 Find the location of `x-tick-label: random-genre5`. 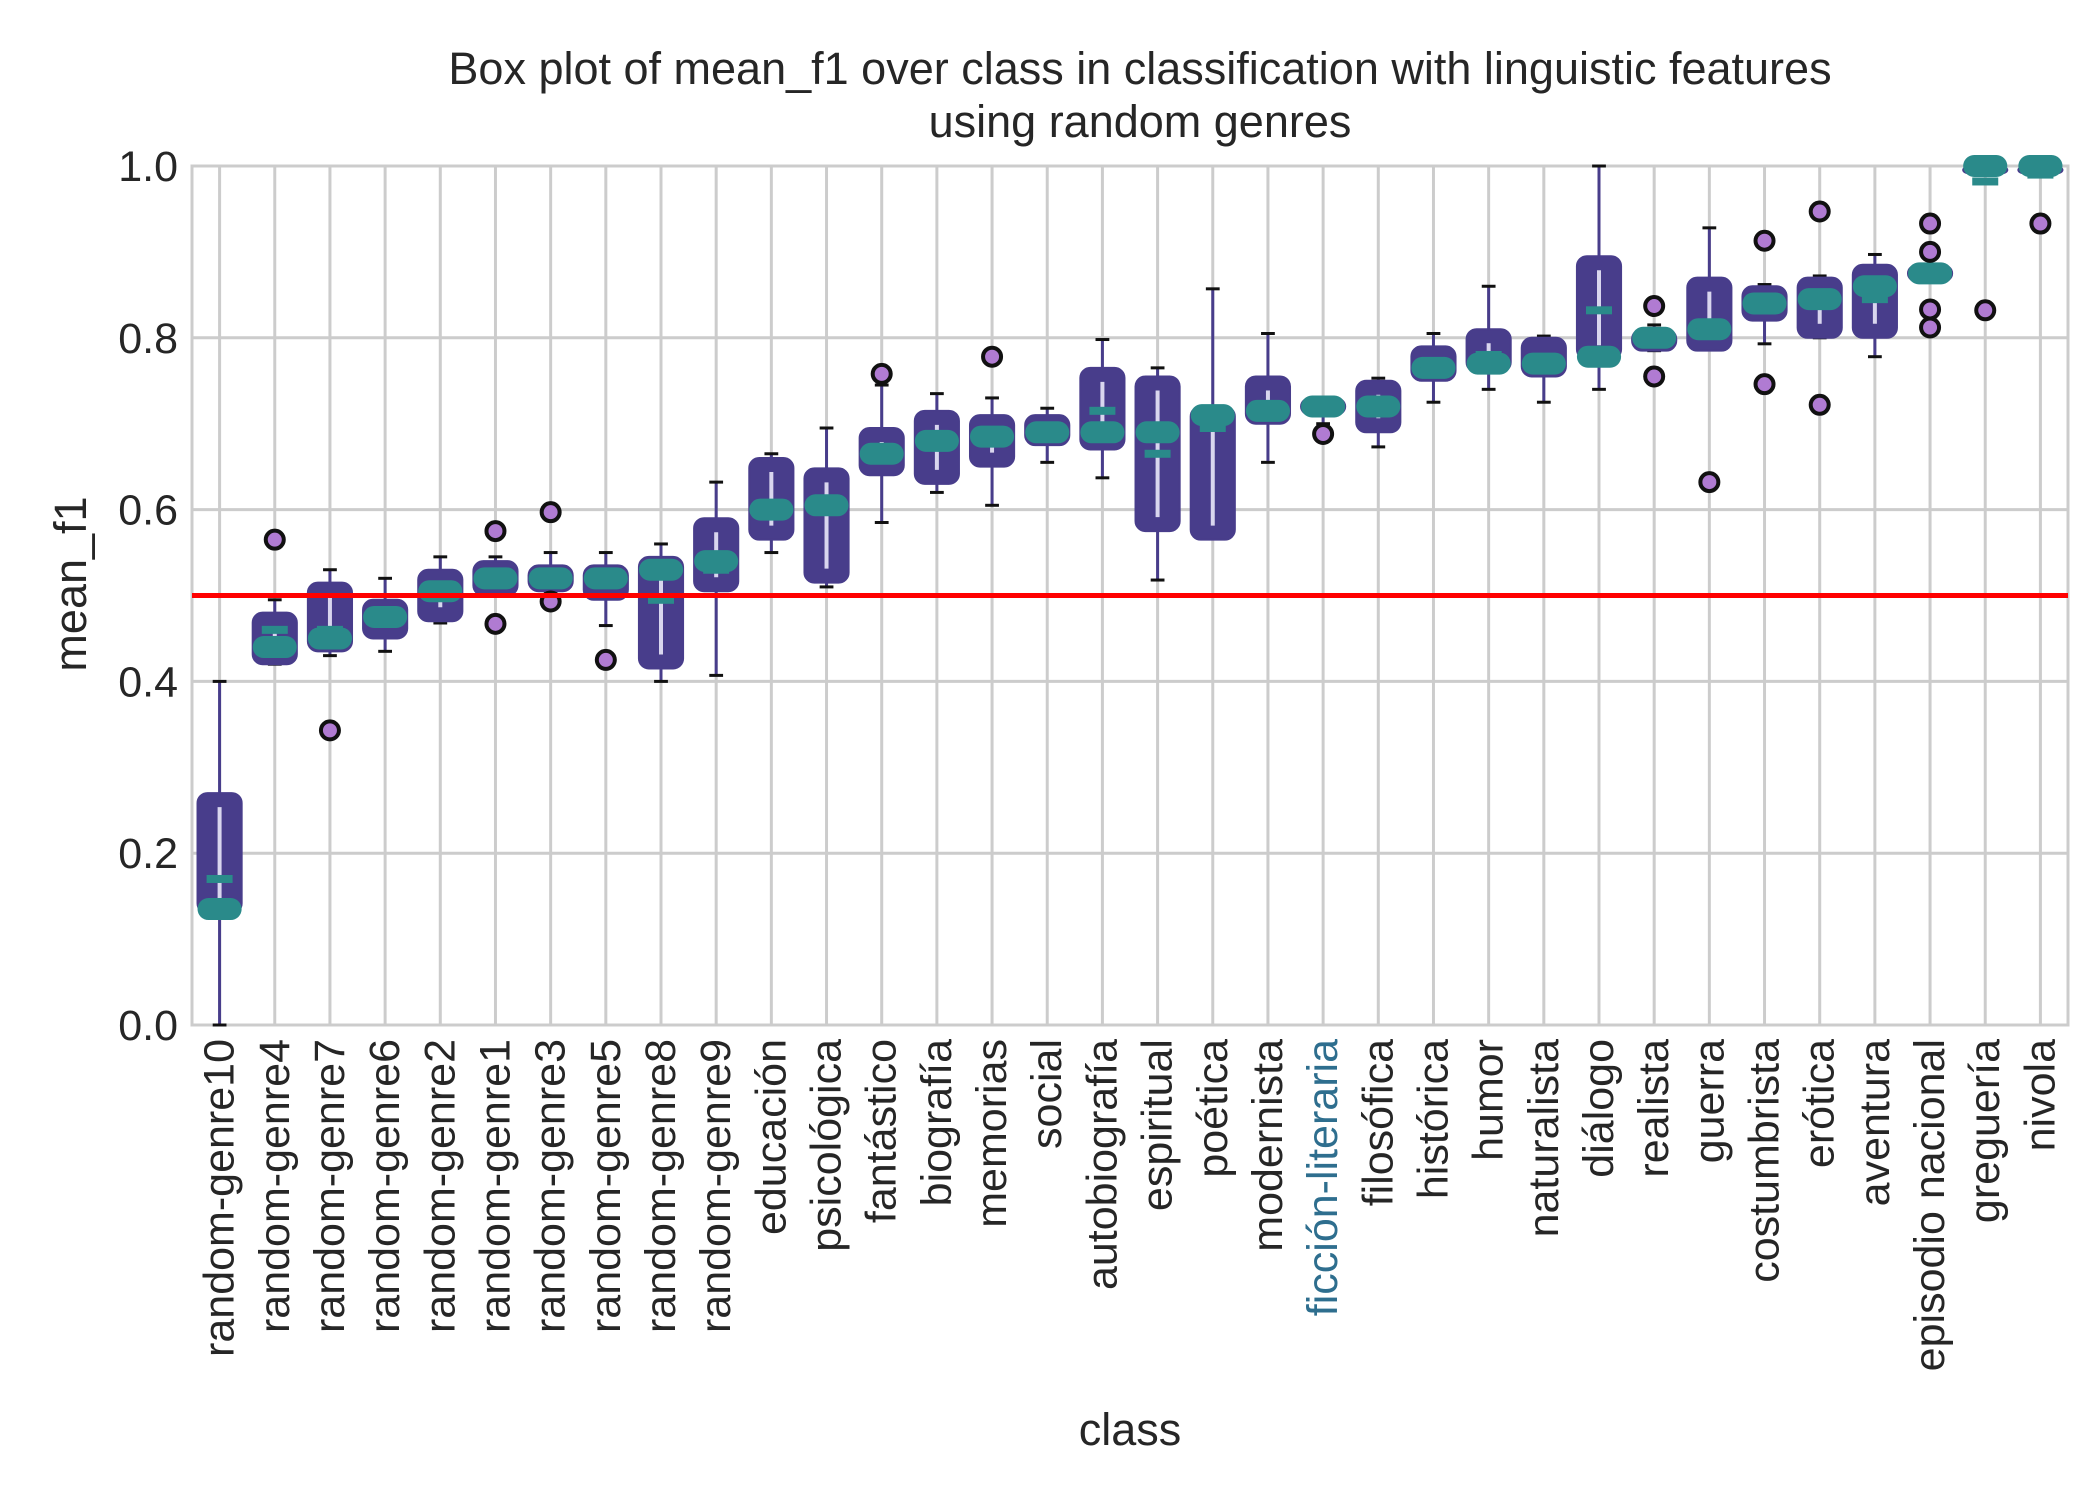

x-tick-label: random-genre5 is located at coordinates (606, 1186).